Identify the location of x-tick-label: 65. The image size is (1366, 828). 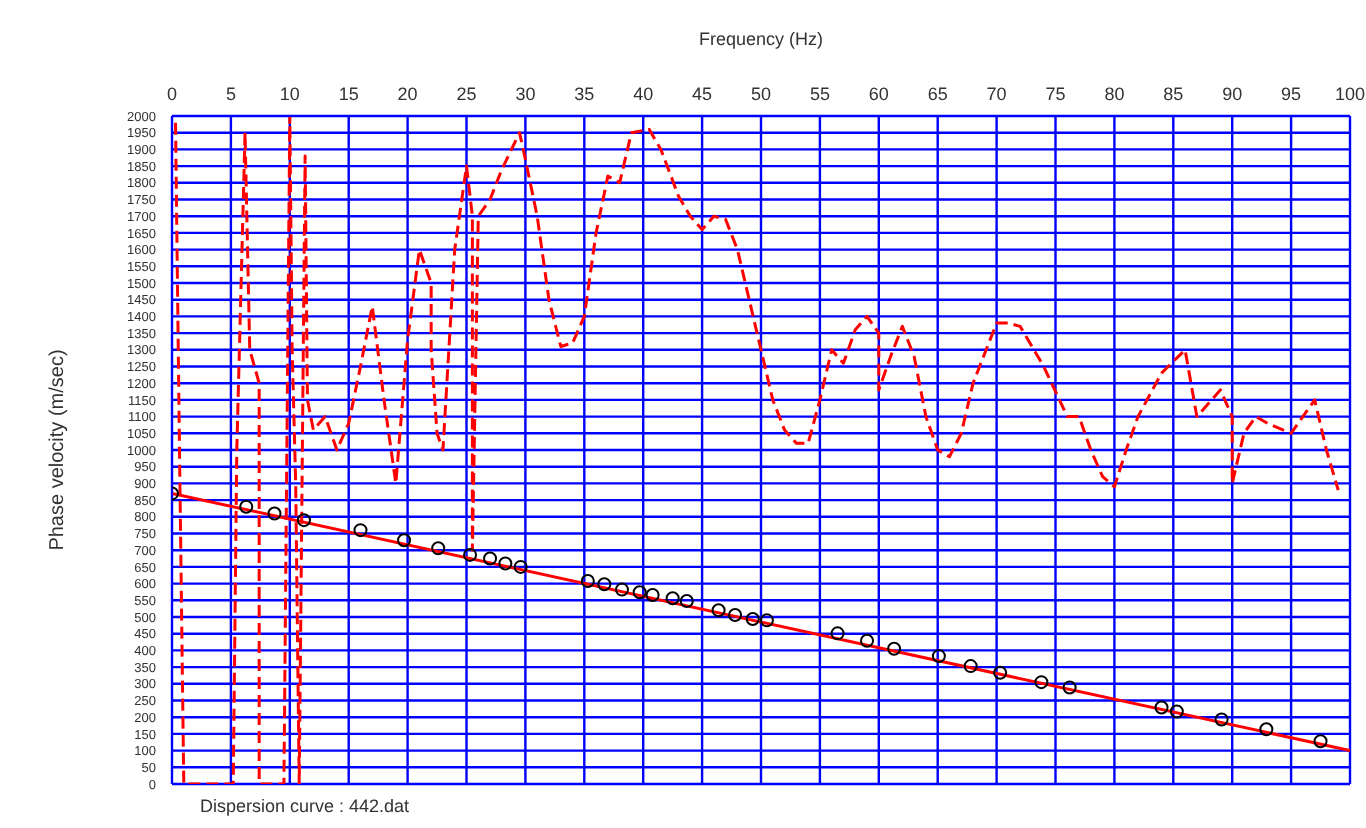
(937, 94).